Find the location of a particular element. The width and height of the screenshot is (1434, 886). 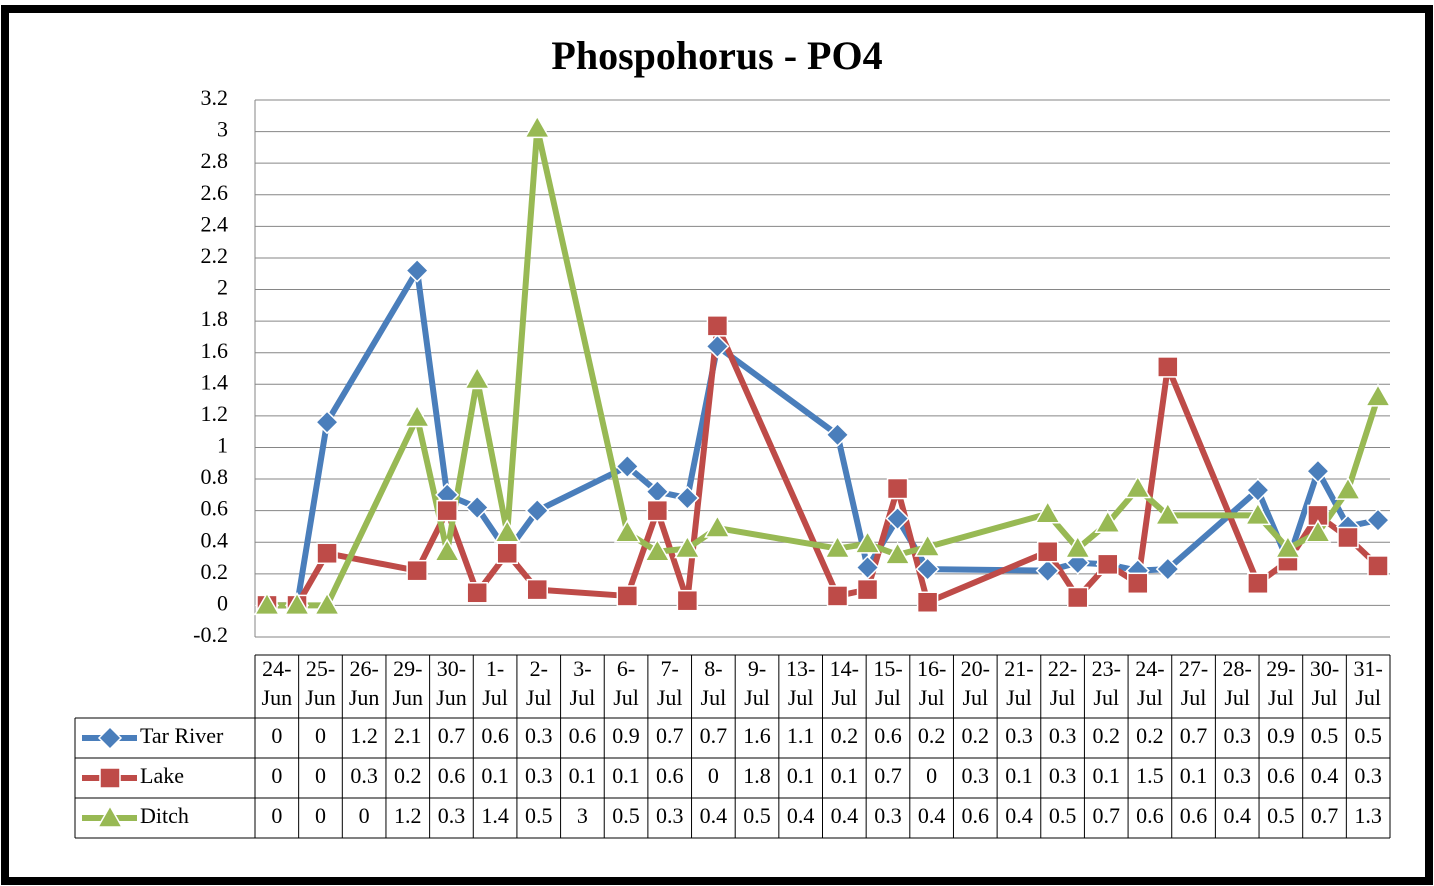

y-tick-label: 0.8 is located at coordinates (215, 476).